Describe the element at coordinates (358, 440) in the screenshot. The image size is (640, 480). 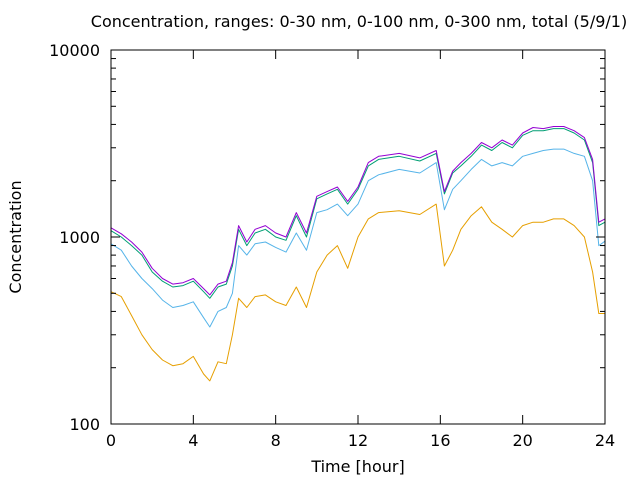
I see `x-tick-label: 12` at that location.